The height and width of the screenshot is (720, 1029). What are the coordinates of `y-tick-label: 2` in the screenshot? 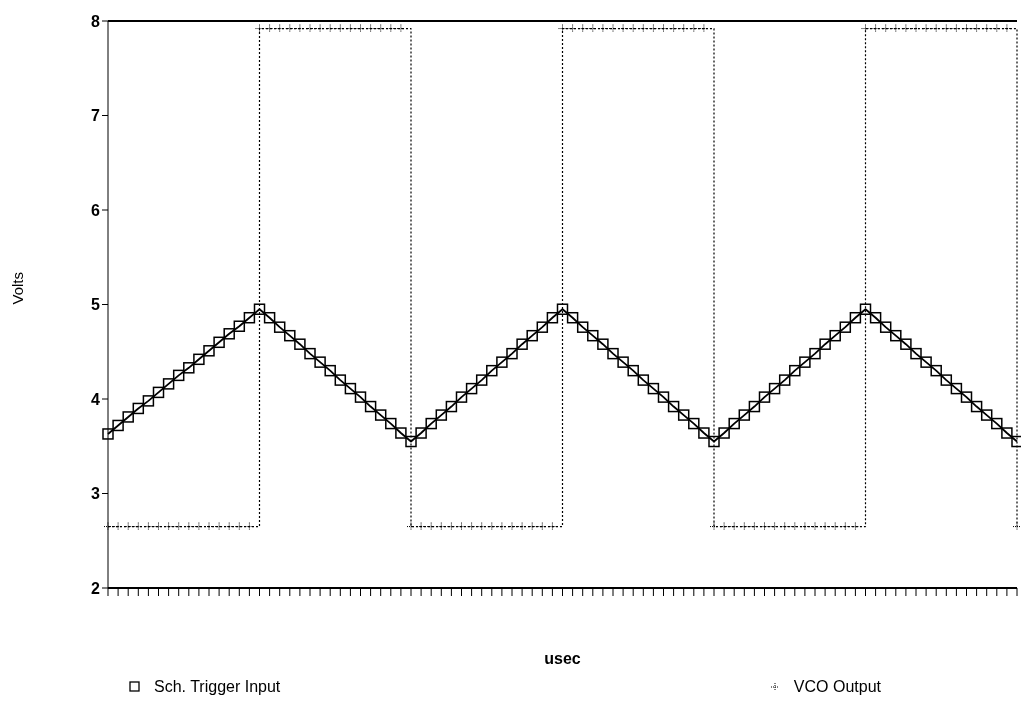 It's located at (96, 588).